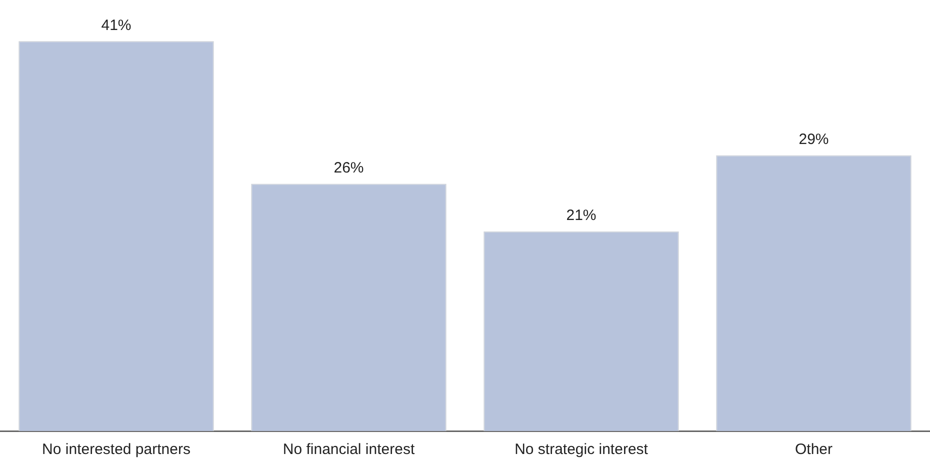 This screenshot has height=473, width=930. I want to click on data-label: 26%, so click(349, 167).